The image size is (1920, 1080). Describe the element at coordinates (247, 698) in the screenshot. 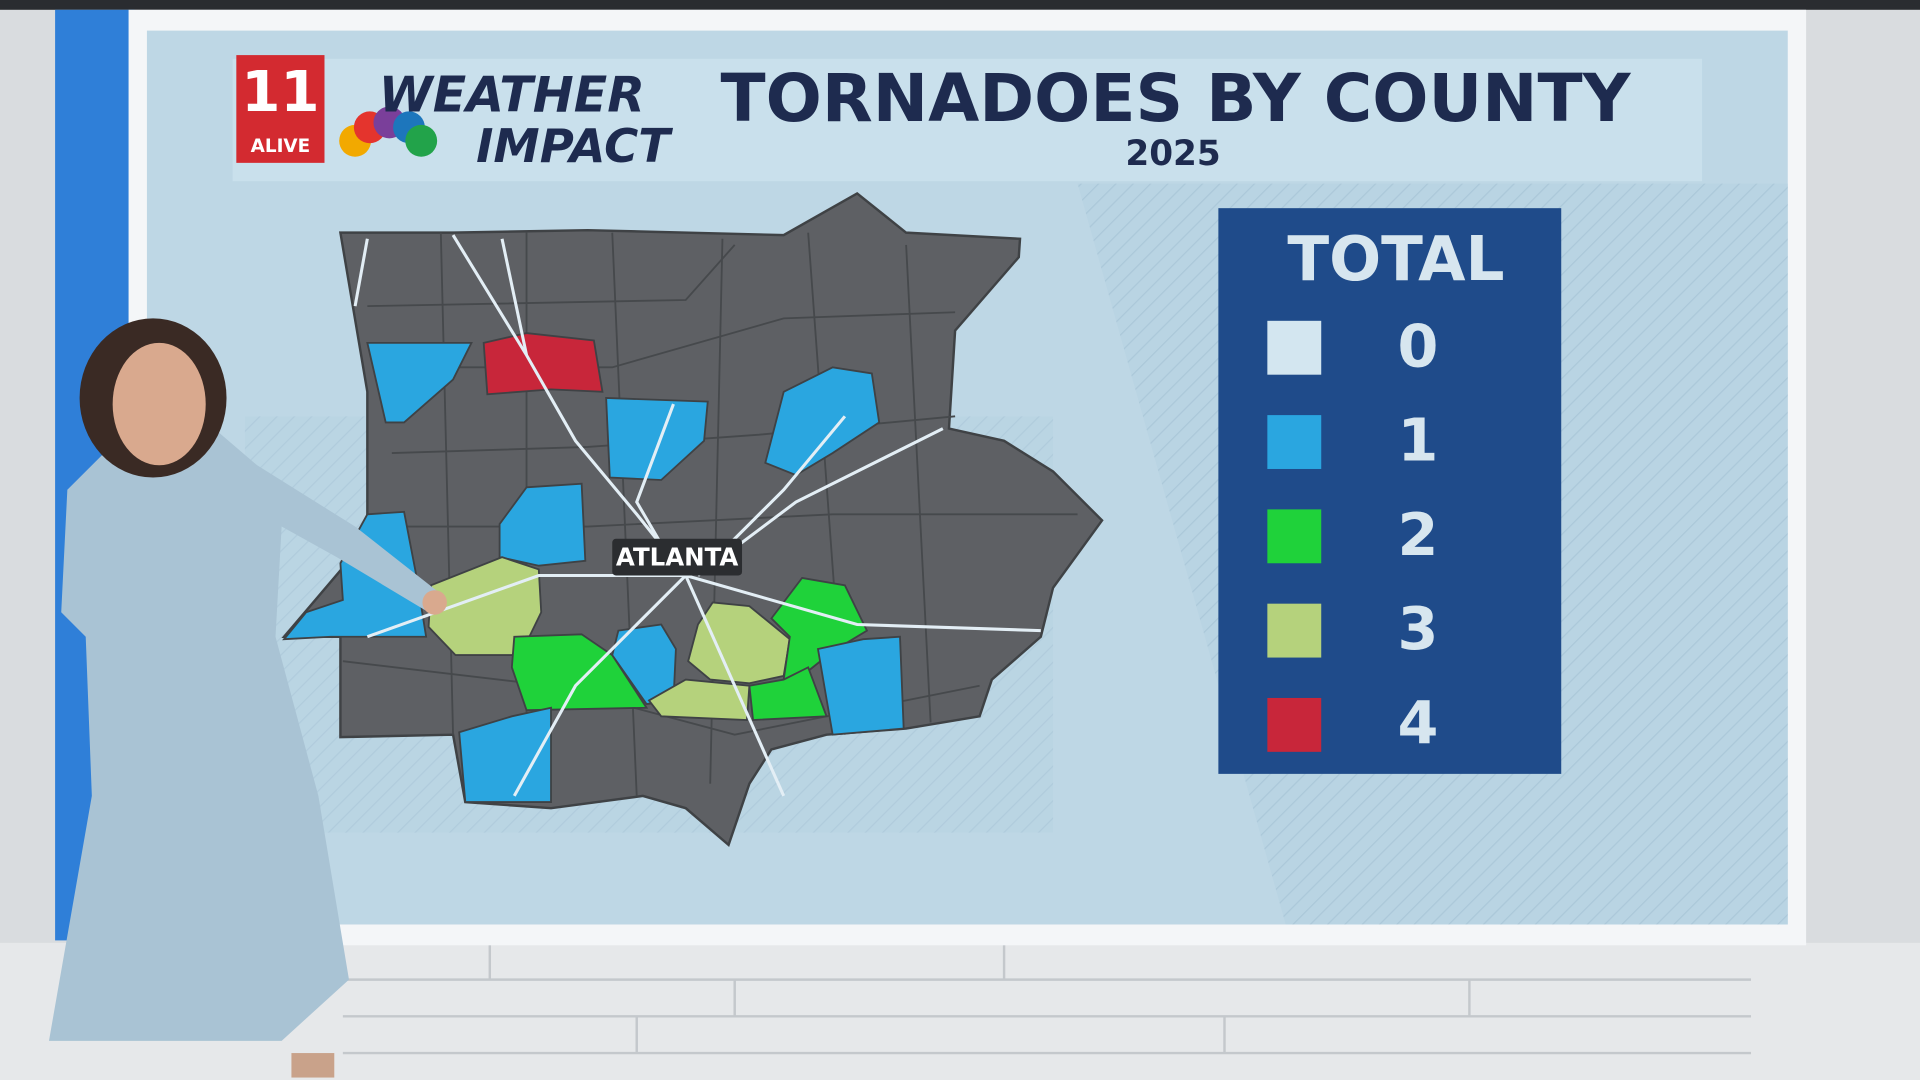

I see `presenter` at that location.